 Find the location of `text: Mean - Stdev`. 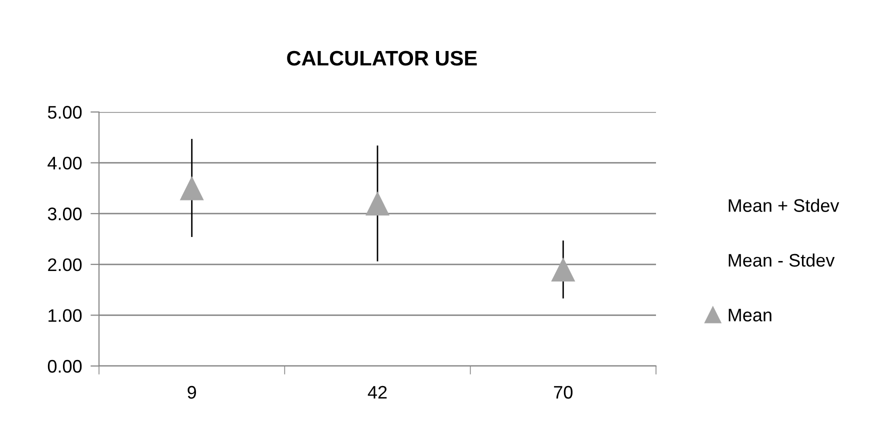

text: Mean - Stdev is located at coordinates (781, 260).